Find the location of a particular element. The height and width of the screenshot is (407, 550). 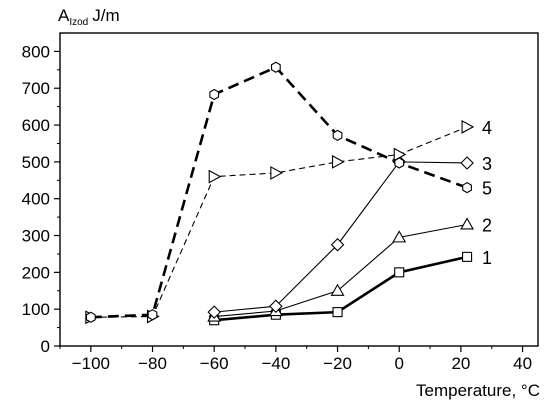

x-tick-label: −20 is located at coordinates (337, 363).